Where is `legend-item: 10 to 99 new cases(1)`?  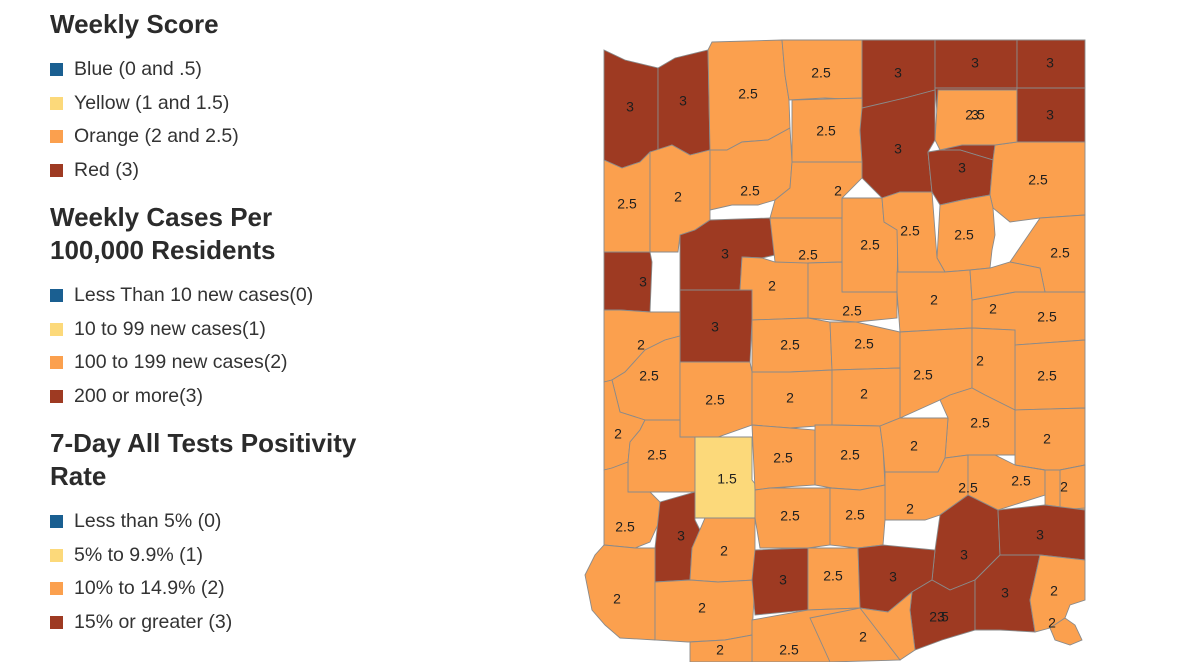
legend-item: 10 to 99 new cases(1) is located at coordinates (220, 330).